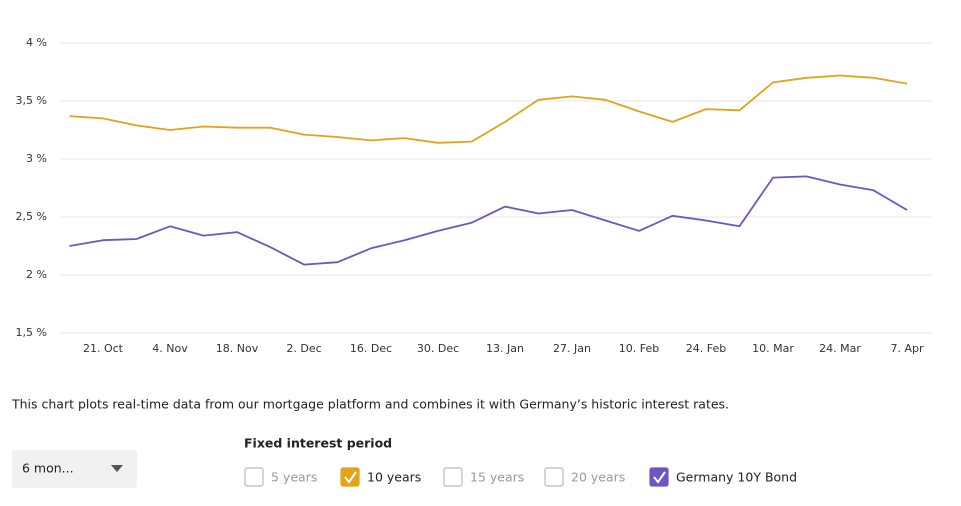  I want to click on dropdown-box, so click(74, 469).